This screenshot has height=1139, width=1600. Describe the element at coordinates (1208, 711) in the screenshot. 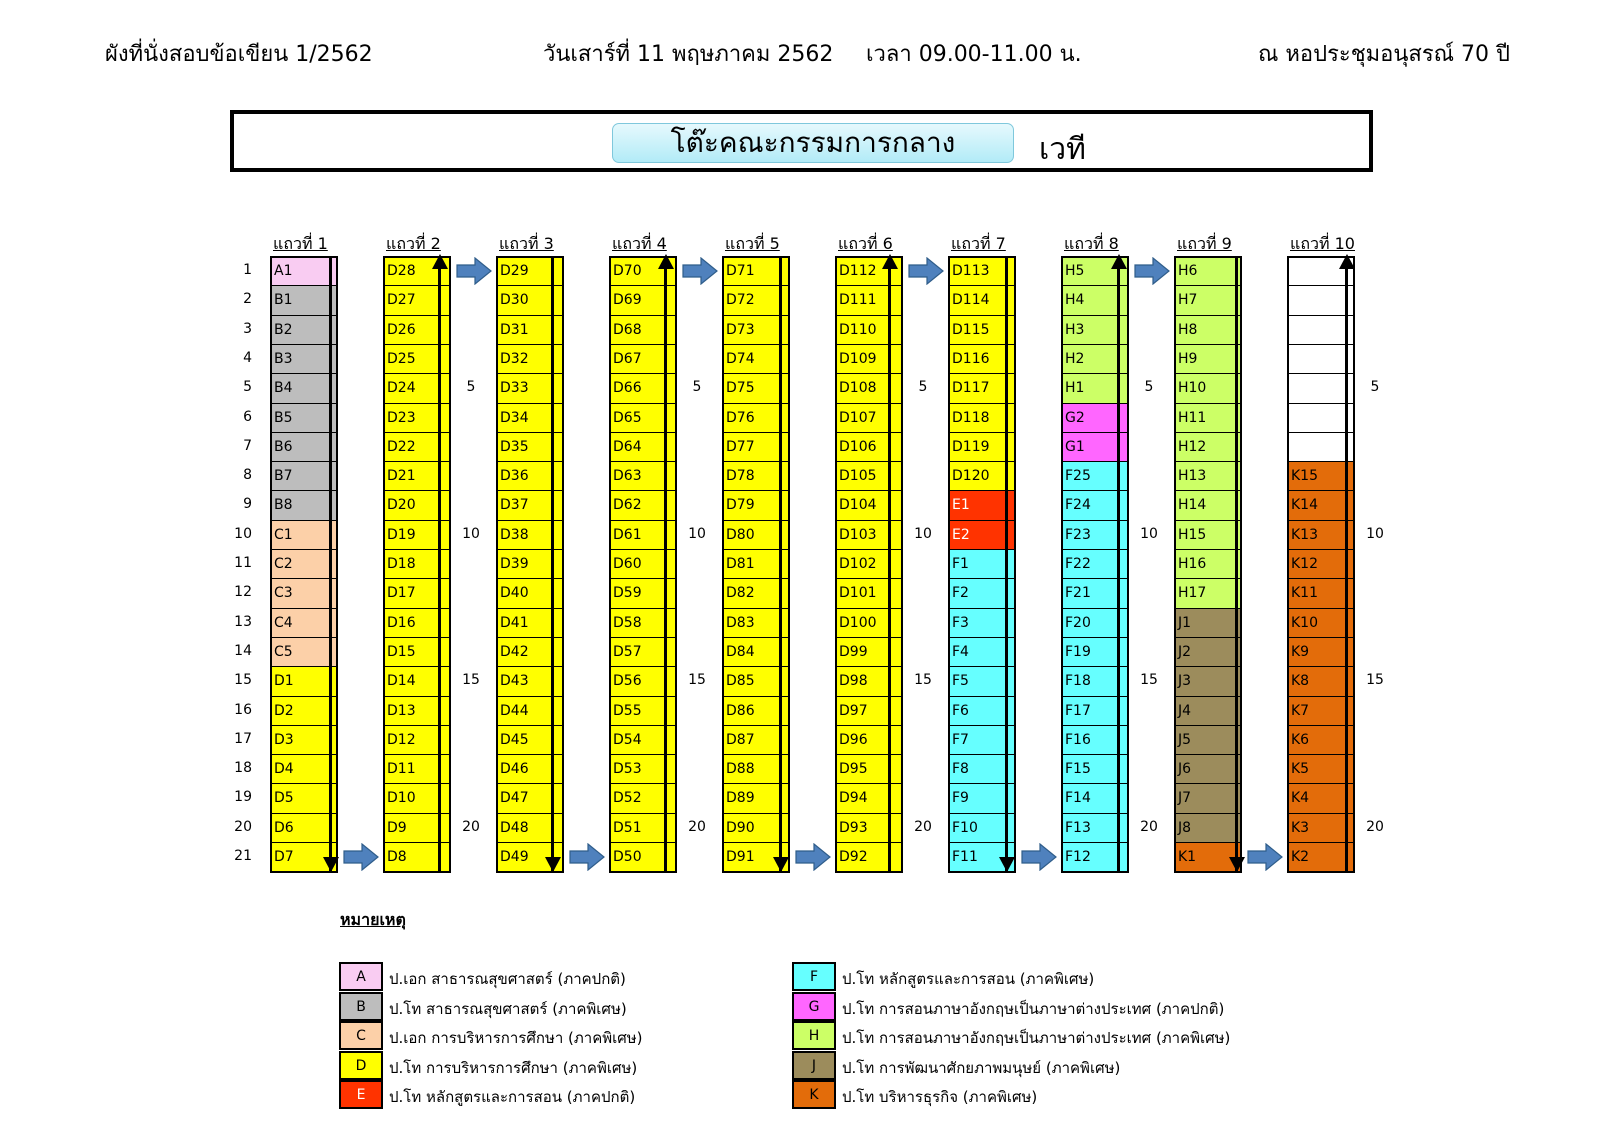

I see `seat-cell: J4` at that location.